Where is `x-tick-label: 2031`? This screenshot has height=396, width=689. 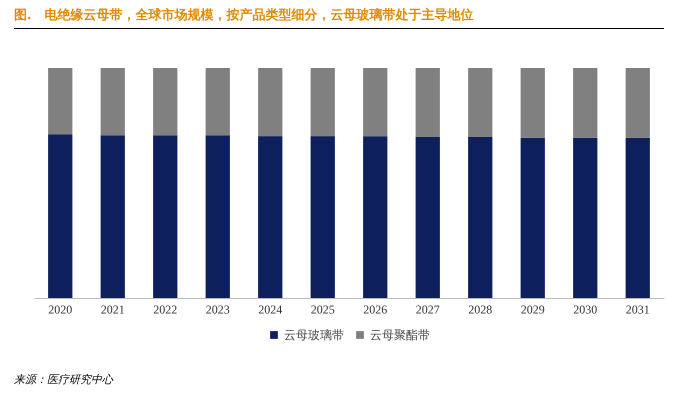
x-tick-label: 2031 is located at coordinates (638, 309).